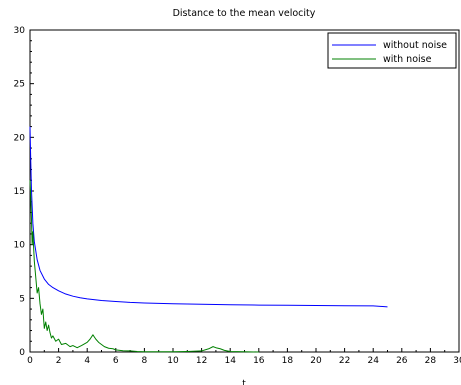 The image size is (461, 385). I want to click on x-tick-label: 10, so click(173, 361).